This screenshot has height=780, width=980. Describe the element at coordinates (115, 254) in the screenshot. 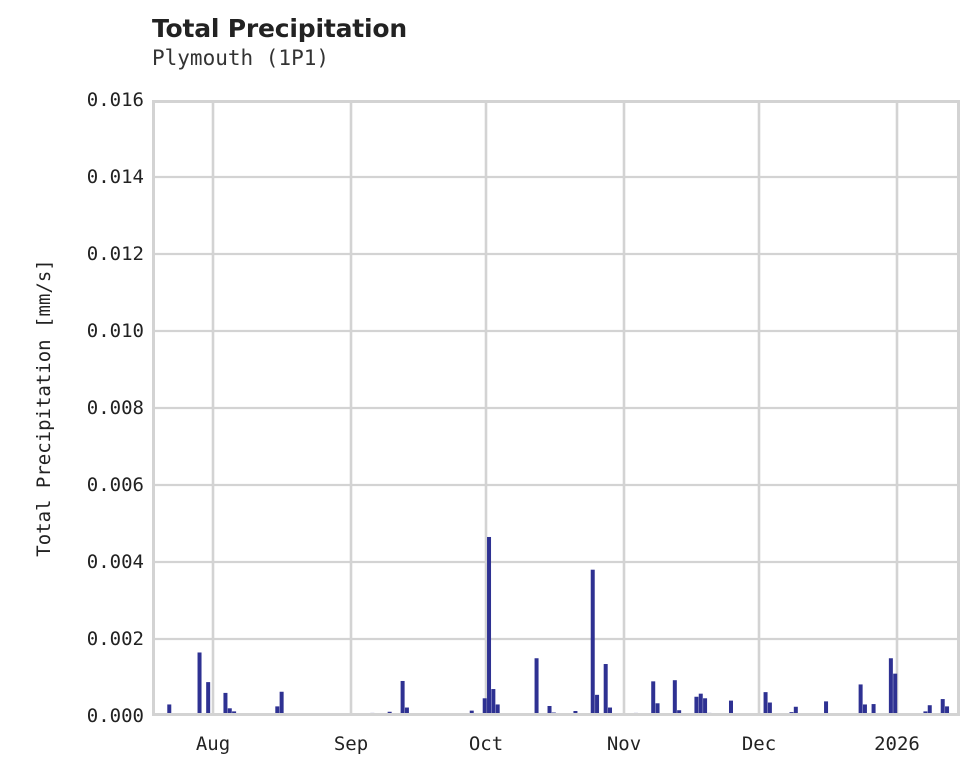

I see `y-tick-label: 0.012` at that location.